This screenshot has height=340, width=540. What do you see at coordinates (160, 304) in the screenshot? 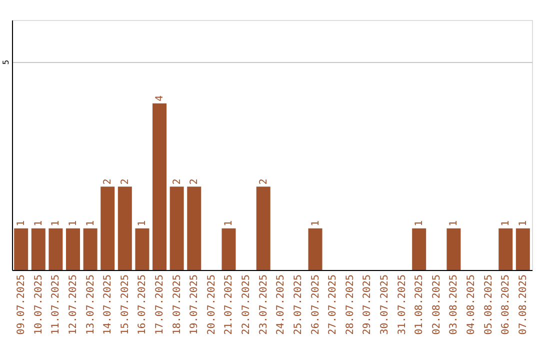
I see `x-tick-label: 17.07.2025` at bounding box center [160, 304].